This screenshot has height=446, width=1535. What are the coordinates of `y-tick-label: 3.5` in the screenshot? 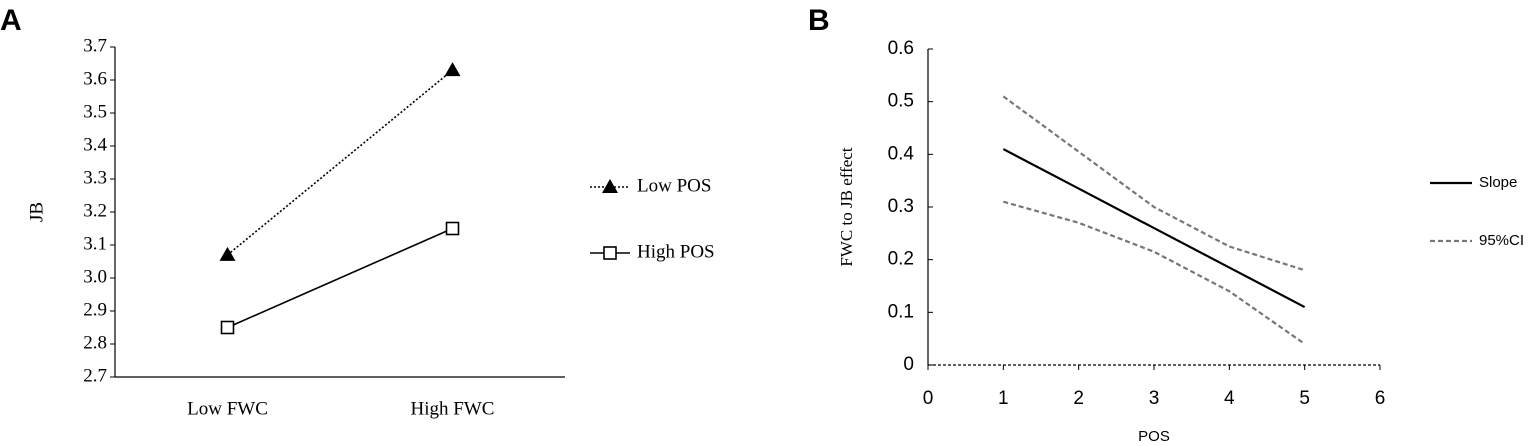 It's located at (95, 111).